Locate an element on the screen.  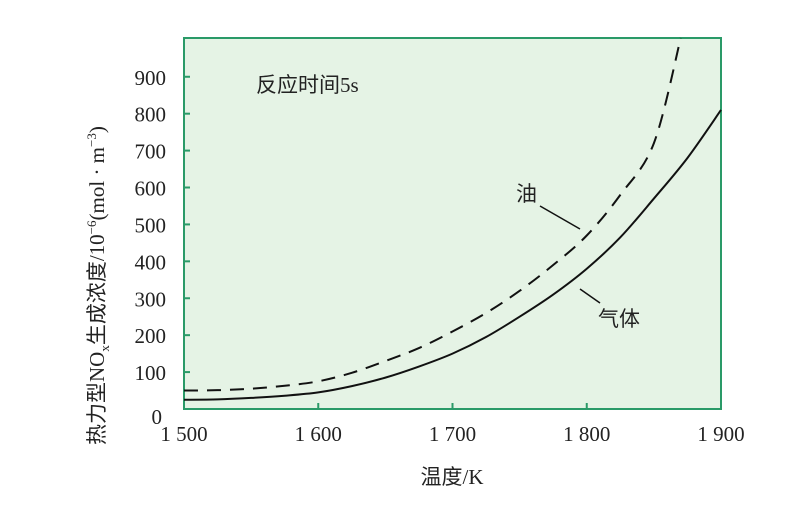
y-tick-label: 300 is located at coordinates (151, 299).